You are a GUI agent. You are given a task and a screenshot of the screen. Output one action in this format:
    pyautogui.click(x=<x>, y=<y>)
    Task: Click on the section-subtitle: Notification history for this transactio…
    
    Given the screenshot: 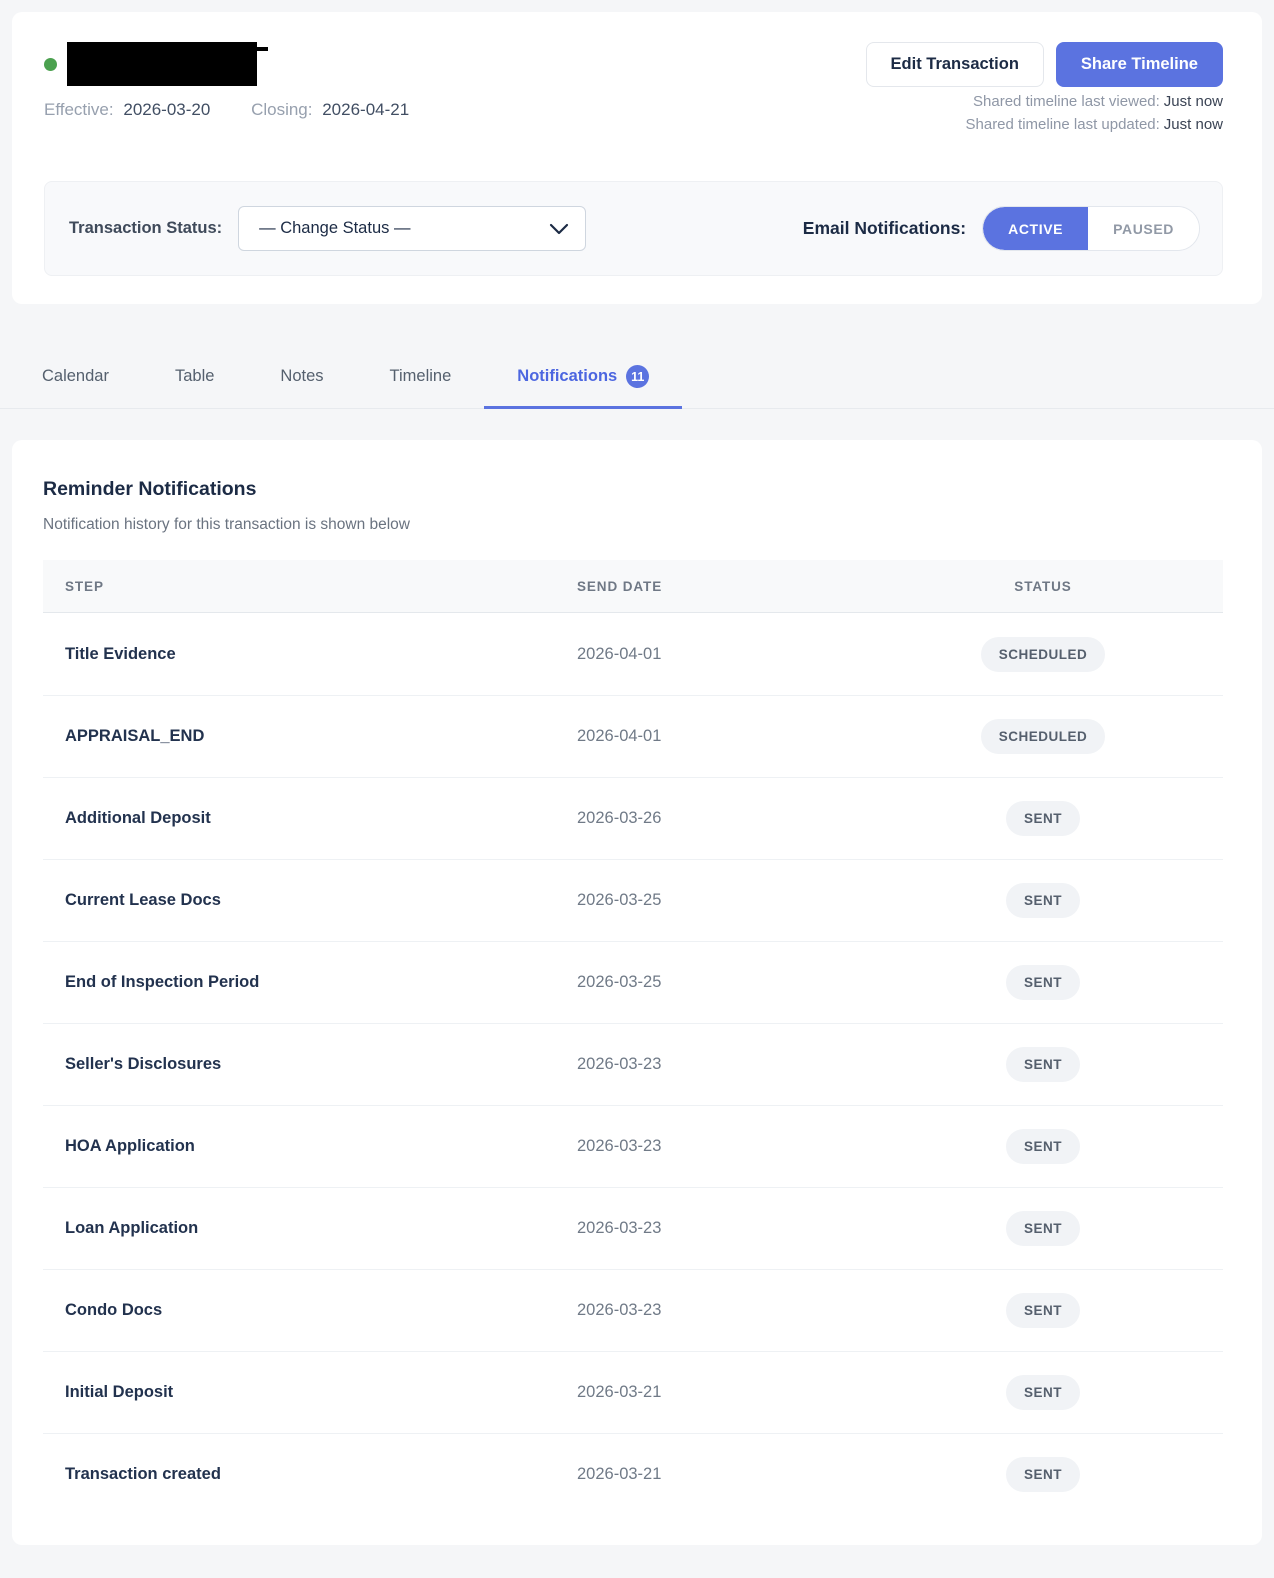 What is the action you would take?
    pyautogui.click(x=226, y=524)
    